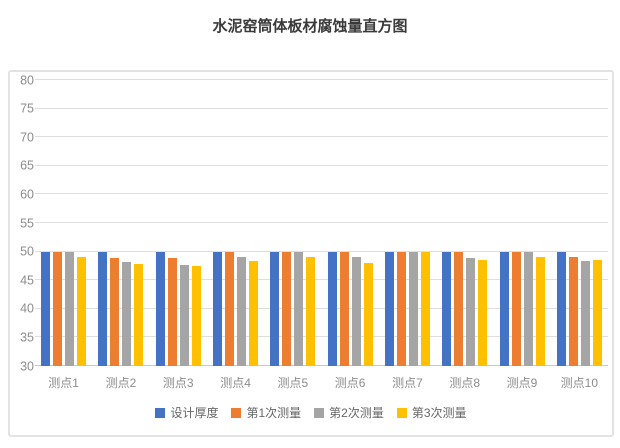  What do you see at coordinates (121, 383) in the screenshot?
I see `x-tick-label: 测点2` at bounding box center [121, 383].